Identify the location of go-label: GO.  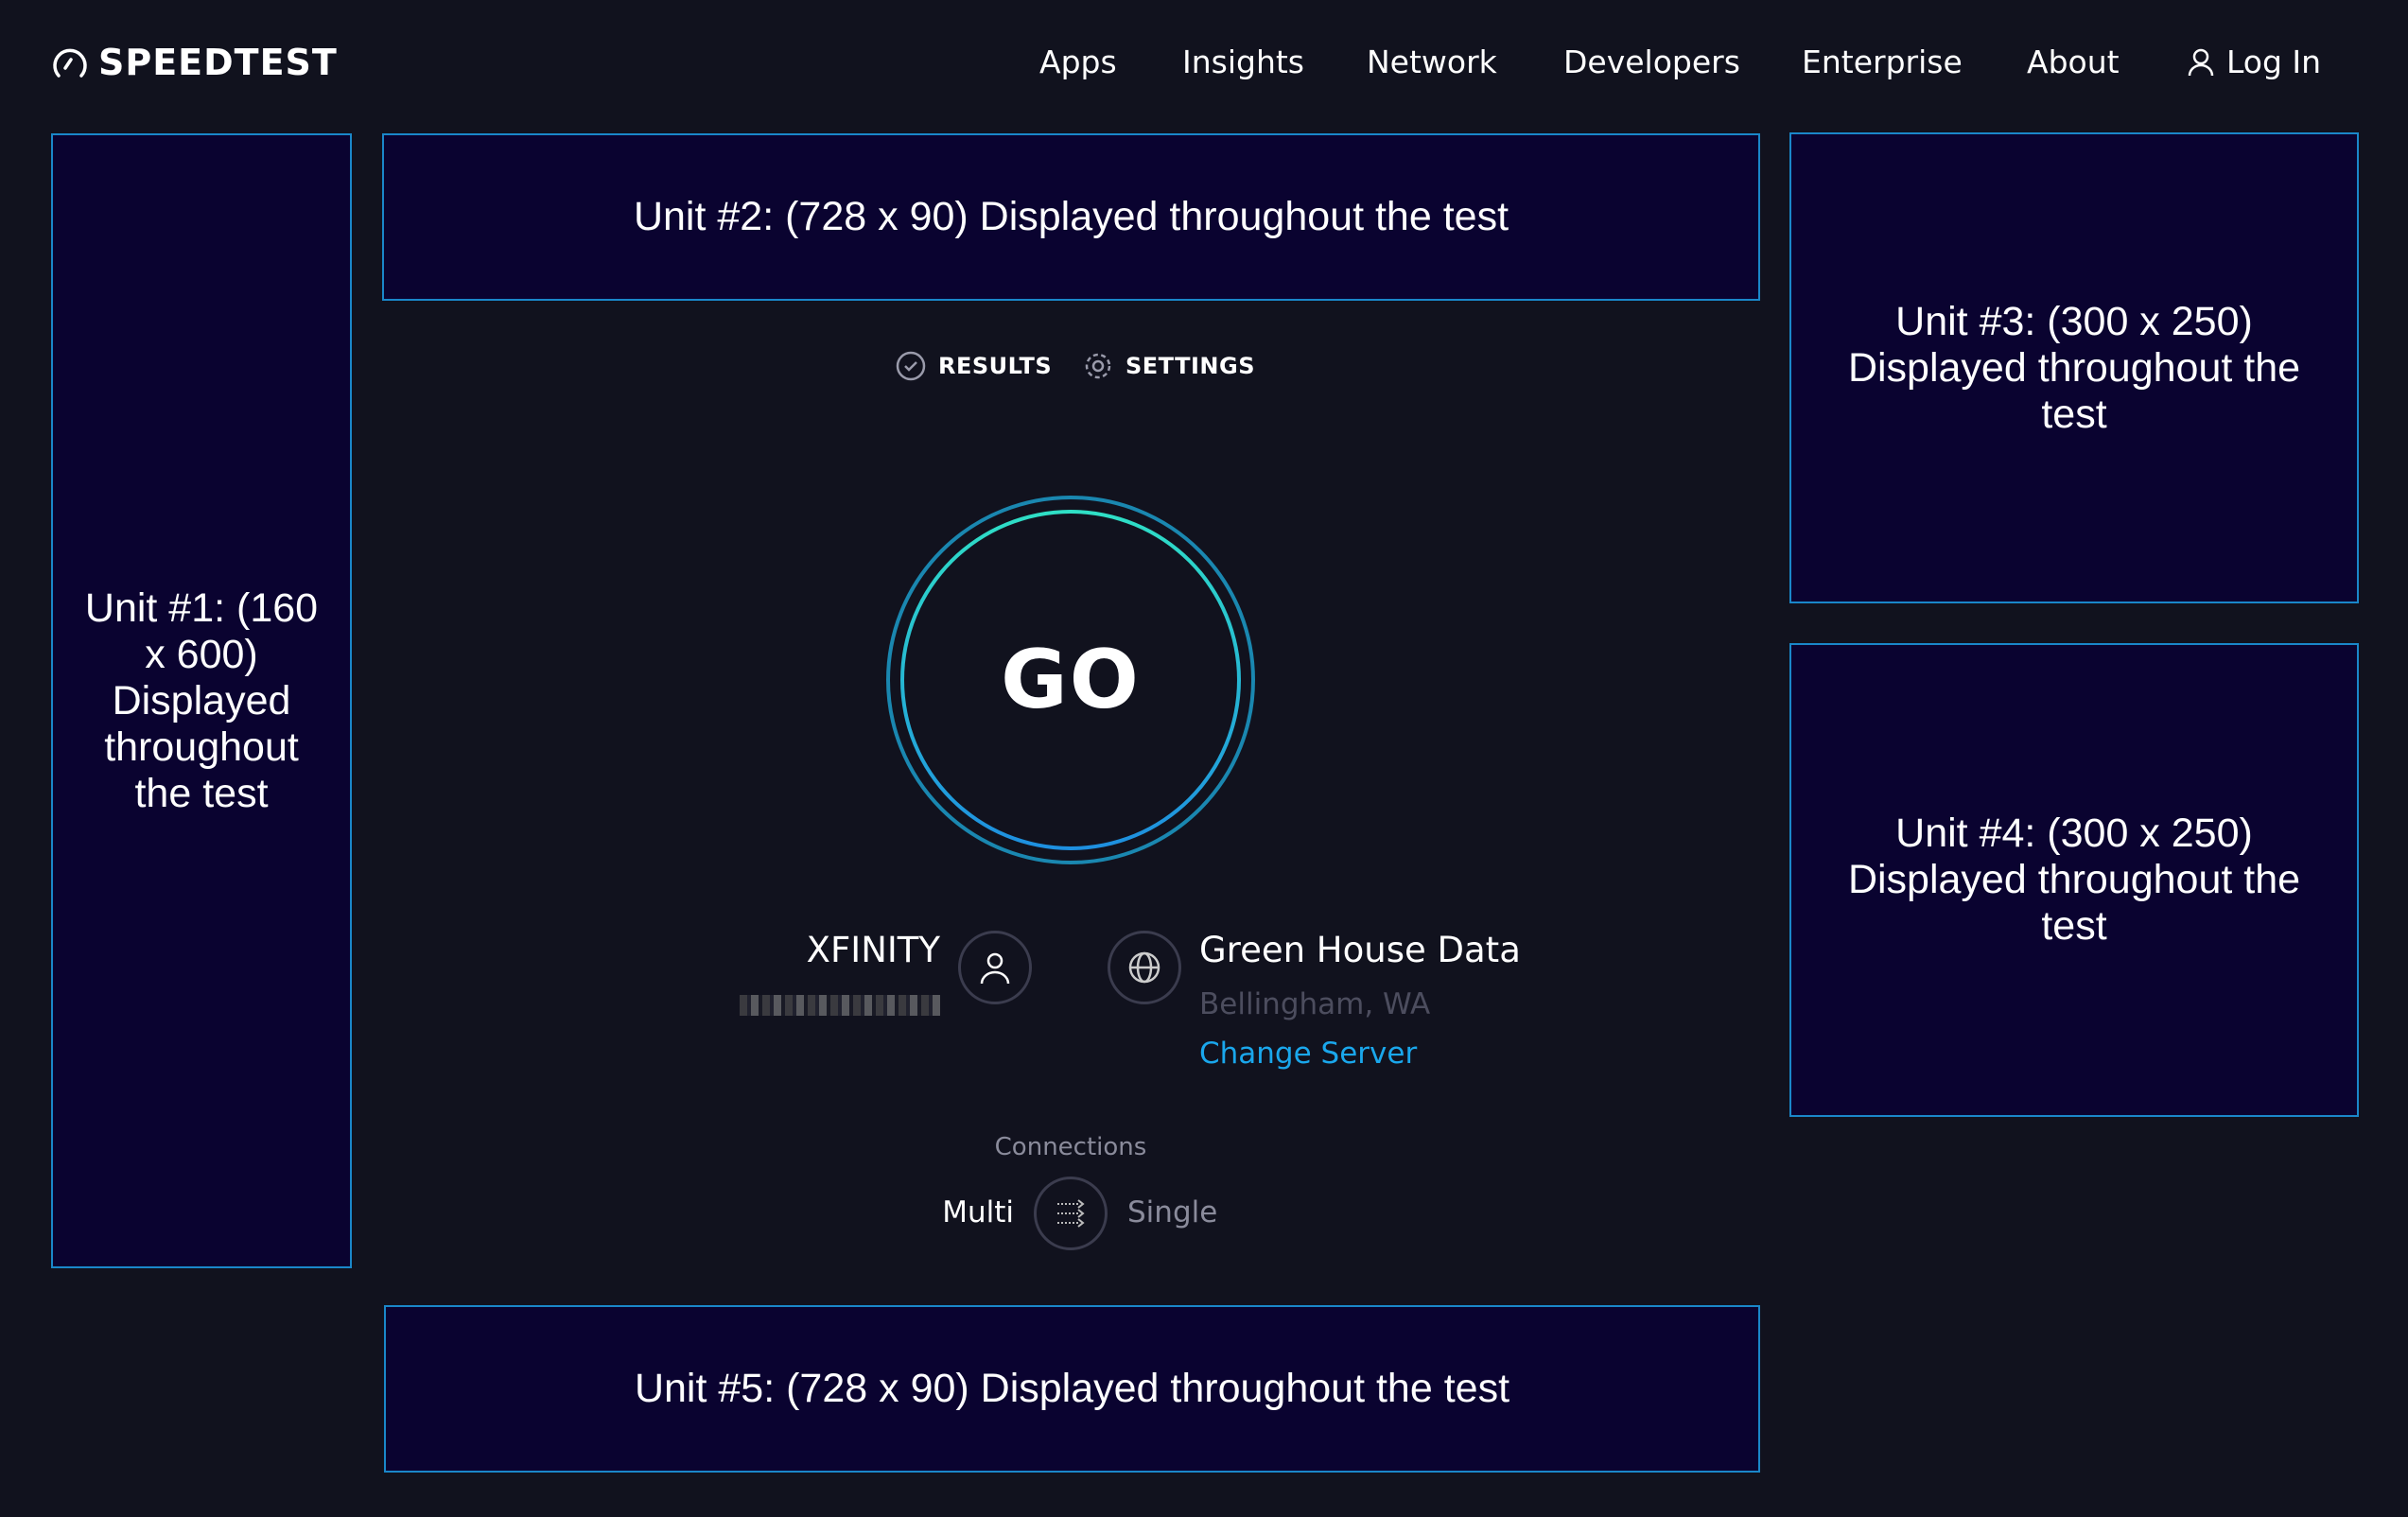
(1070, 680).